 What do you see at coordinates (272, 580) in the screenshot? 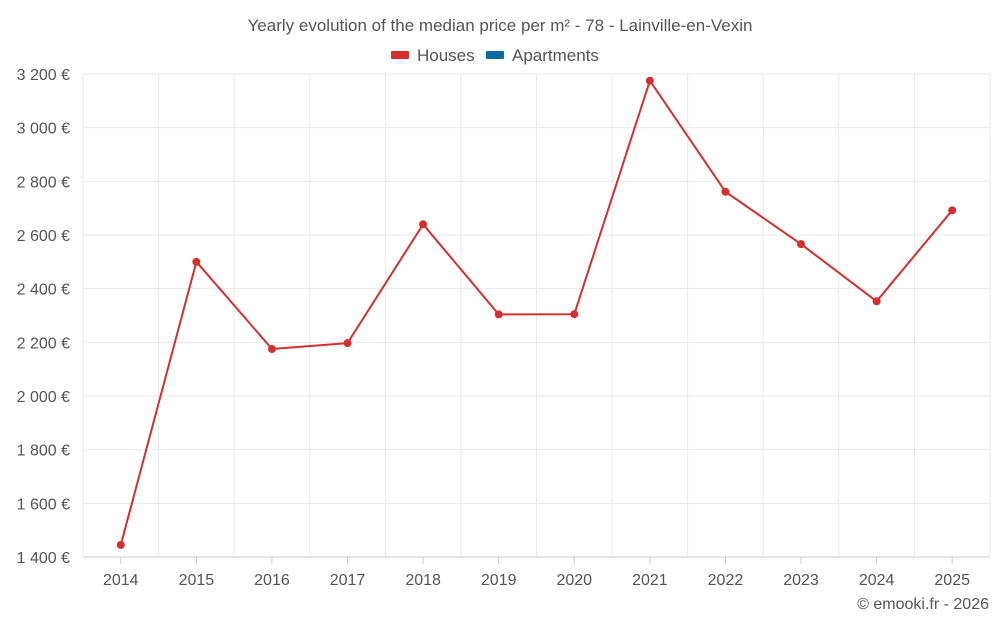
I see `x-tick-label: 2016` at bounding box center [272, 580].